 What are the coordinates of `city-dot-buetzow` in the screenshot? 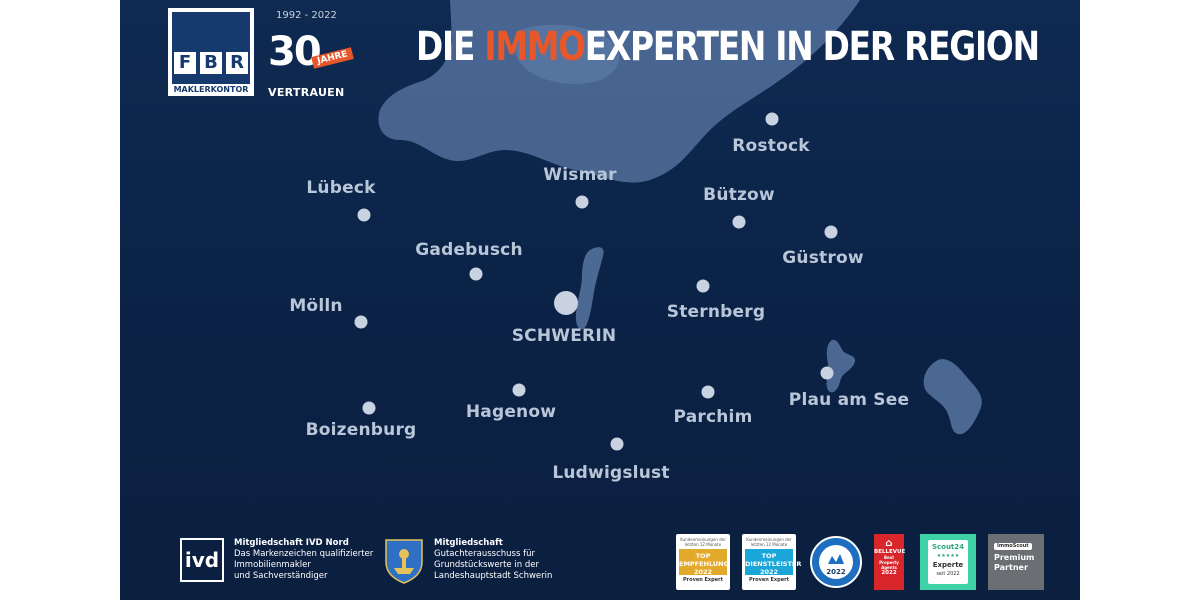 It's located at (739, 222).